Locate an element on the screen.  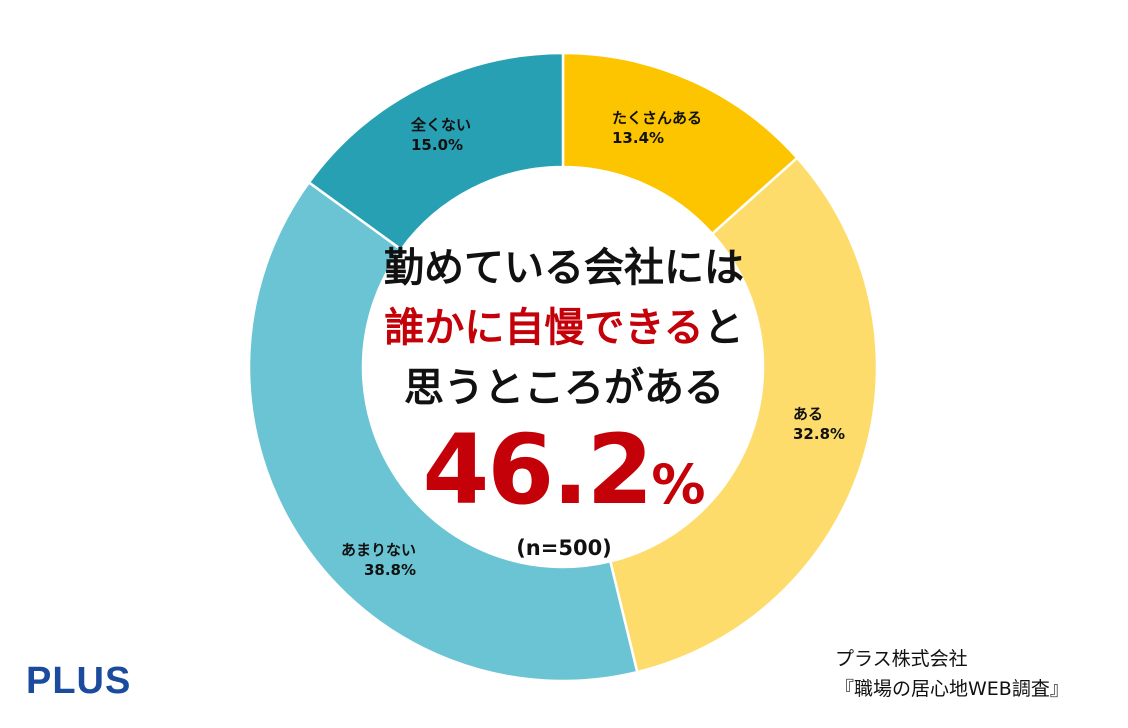
slice-label-text: ある is located at coordinates (808, 414).